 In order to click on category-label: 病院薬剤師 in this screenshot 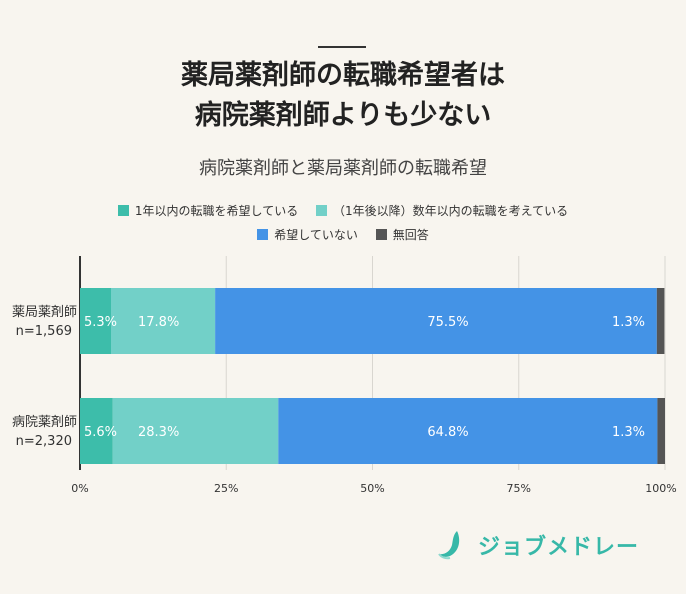, I will do `click(44, 422)`.